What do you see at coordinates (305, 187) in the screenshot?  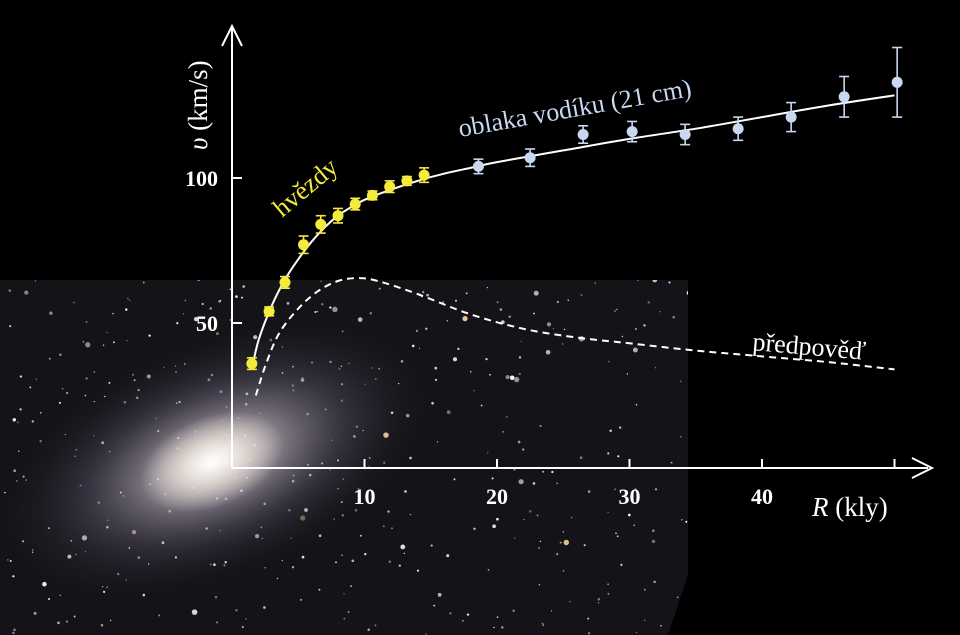 I see `stars-annotation: hvězdy` at bounding box center [305, 187].